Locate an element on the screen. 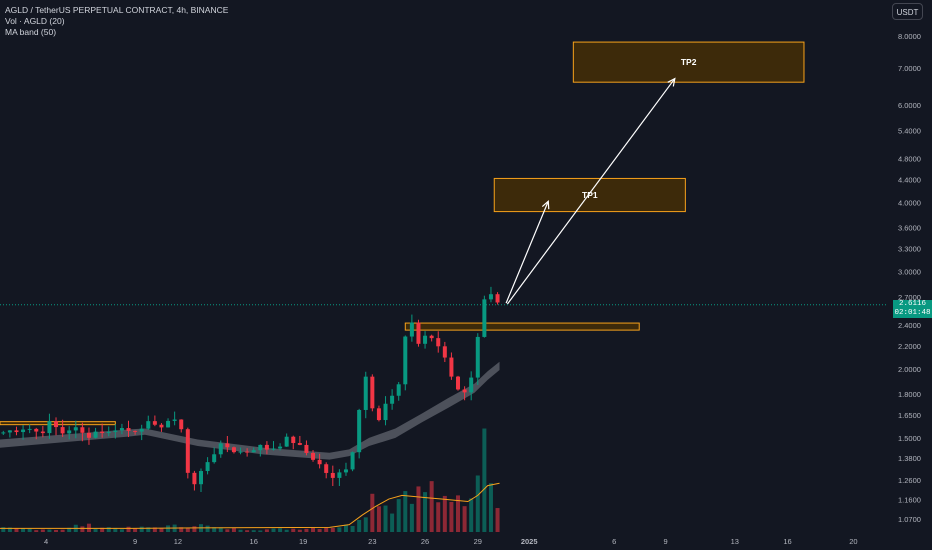 This screenshot has height=550, width=932. x-tick-label: 23 is located at coordinates (372, 541).